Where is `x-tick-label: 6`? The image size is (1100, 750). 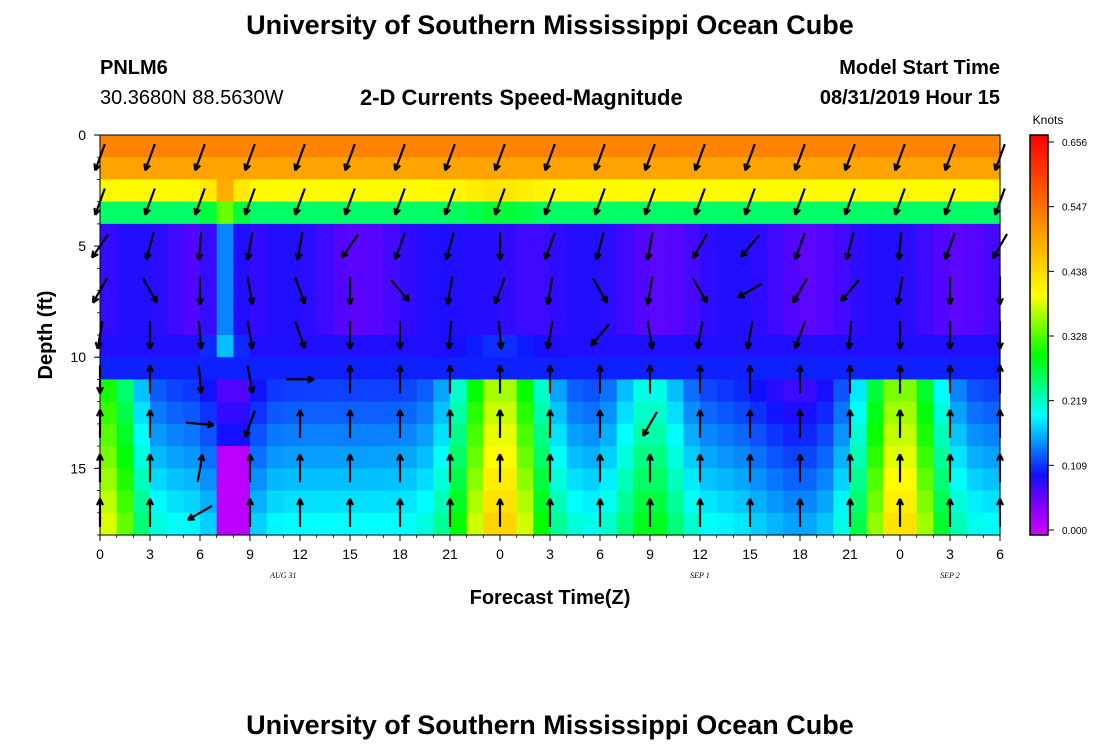
x-tick-label: 6 is located at coordinates (600, 554).